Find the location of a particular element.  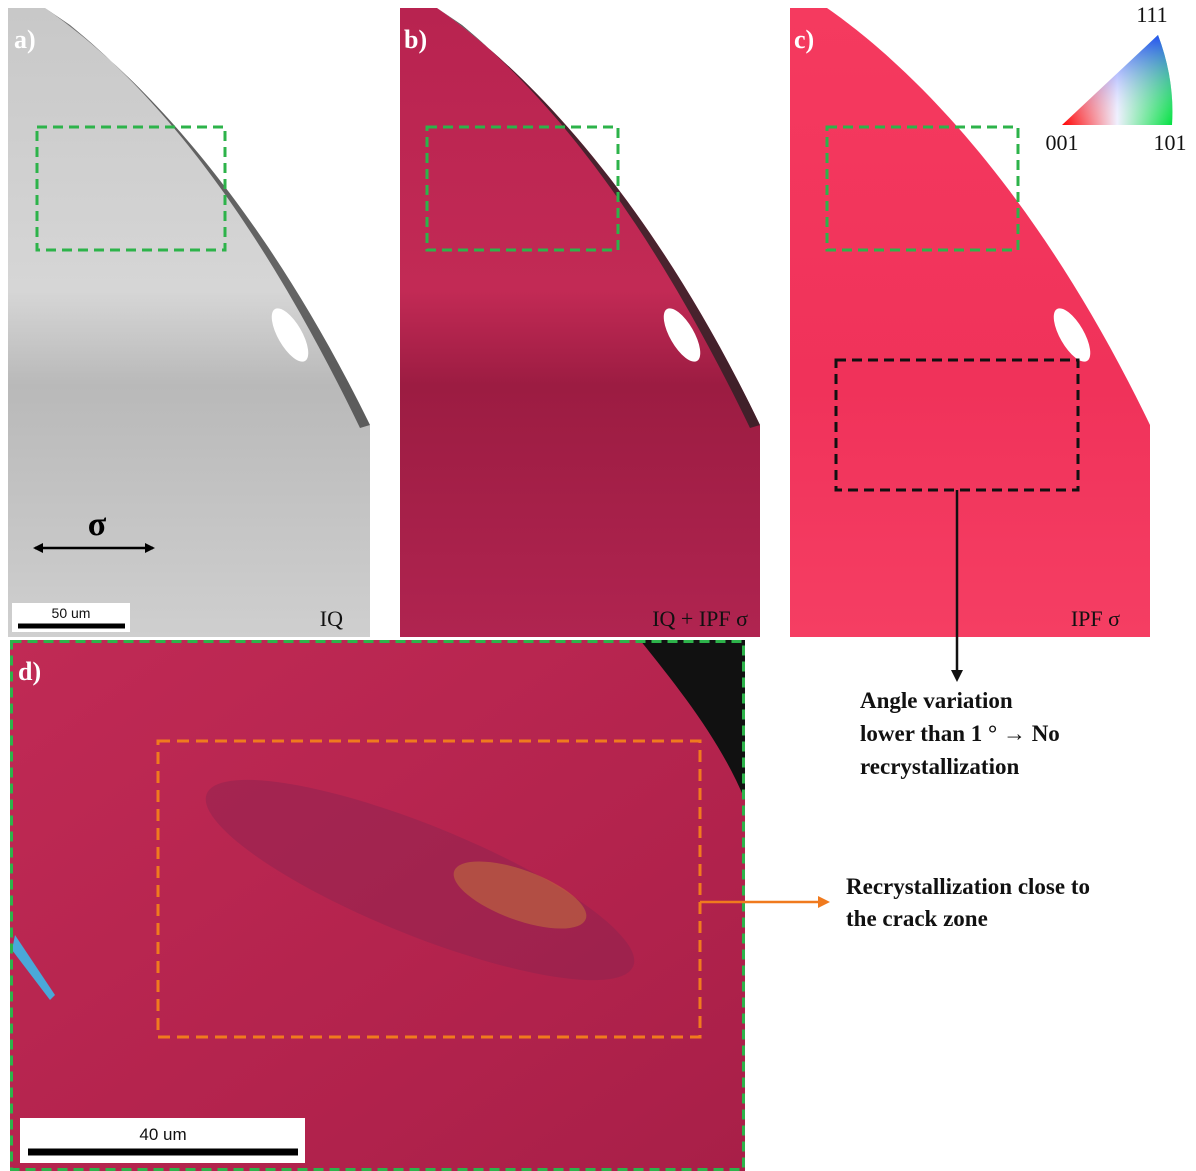

panel-label: d) is located at coordinates (29, 671).